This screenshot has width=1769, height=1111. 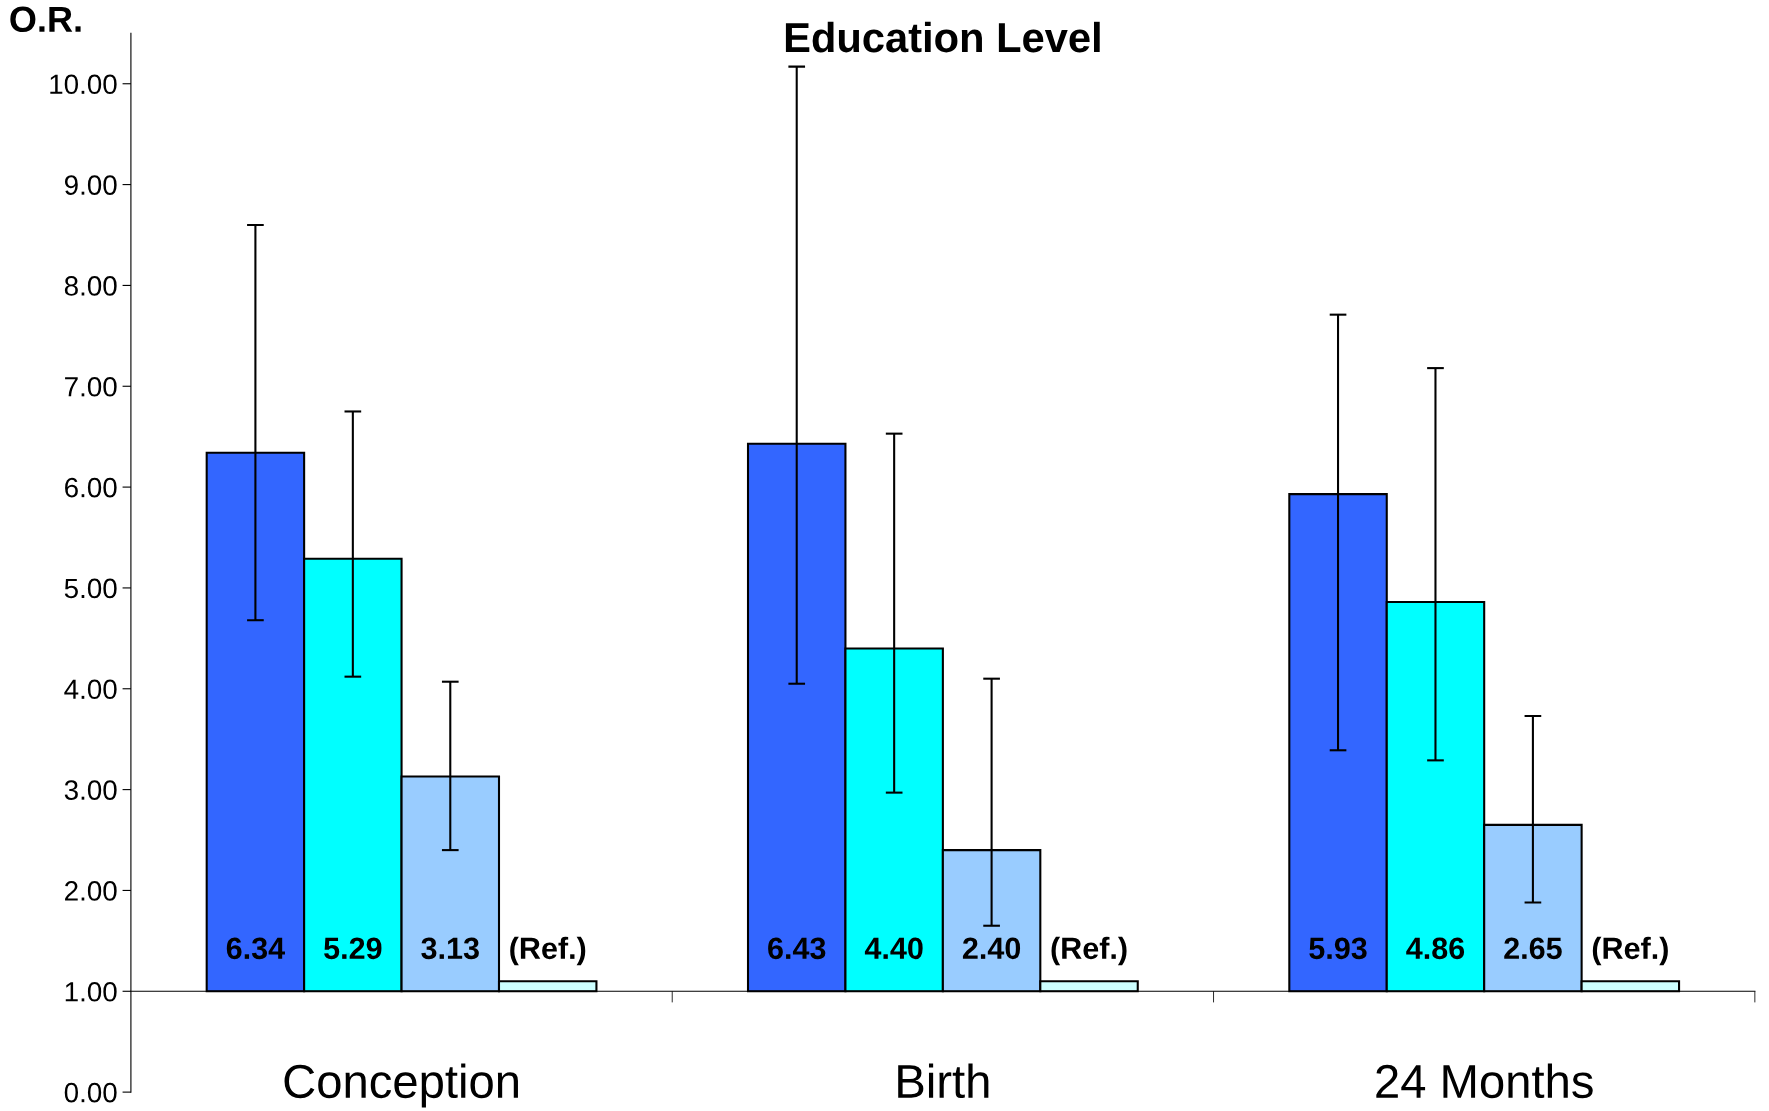 I want to click on data-label: 6.43, so click(x=797, y=948).